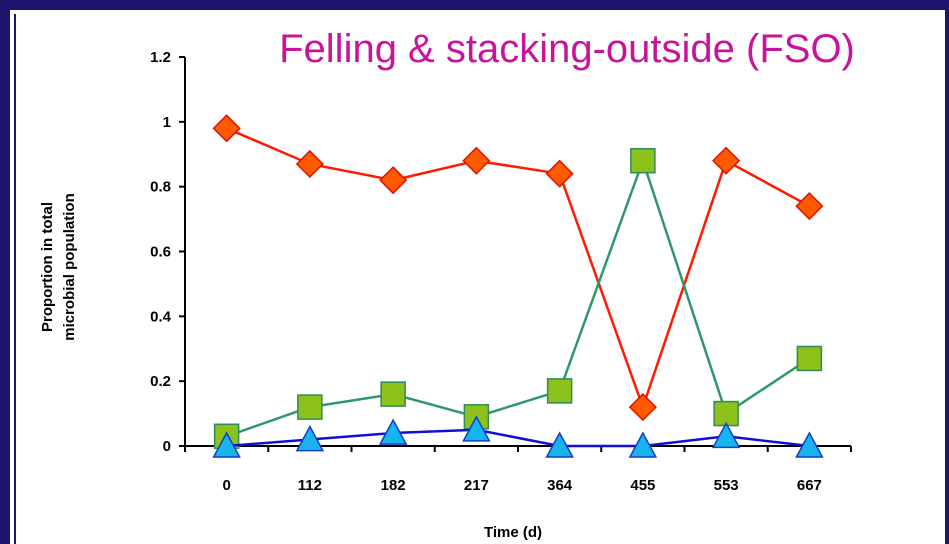 This screenshot has height=544, width=949. Describe the element at coordinates (15, 279) in the screenshot. I see `frame-inner-line` at that location.